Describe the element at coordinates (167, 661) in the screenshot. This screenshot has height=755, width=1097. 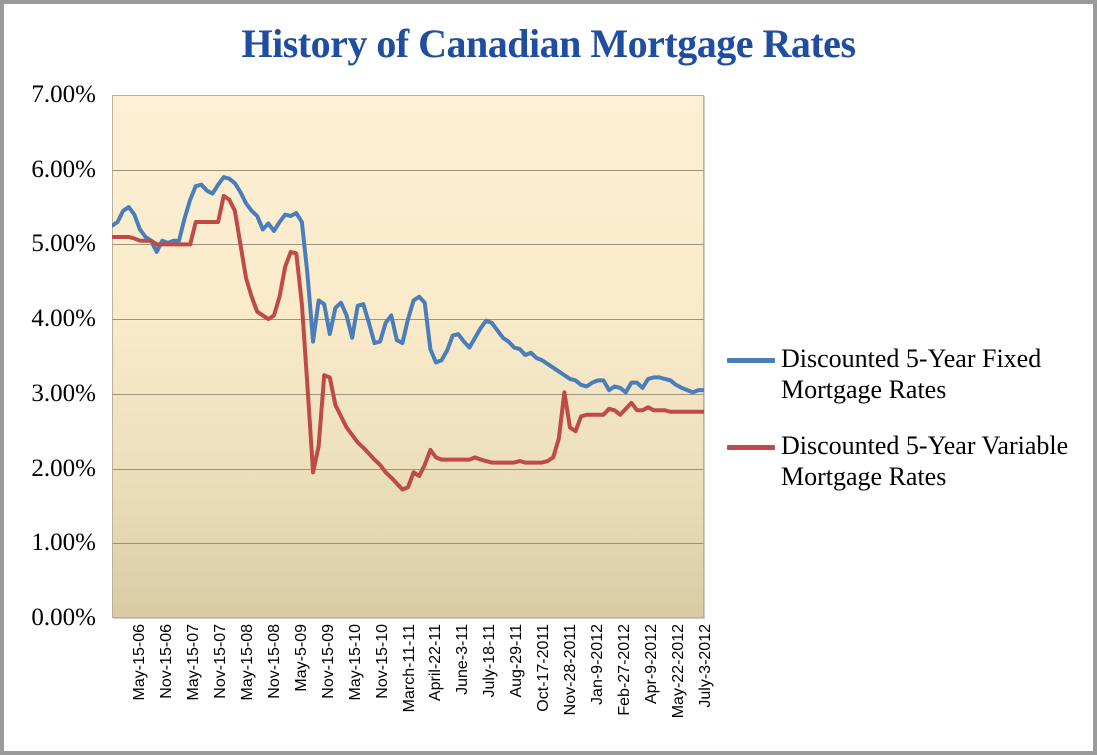
I see `x-axis-tick-label: Nov-15-06` at that location.